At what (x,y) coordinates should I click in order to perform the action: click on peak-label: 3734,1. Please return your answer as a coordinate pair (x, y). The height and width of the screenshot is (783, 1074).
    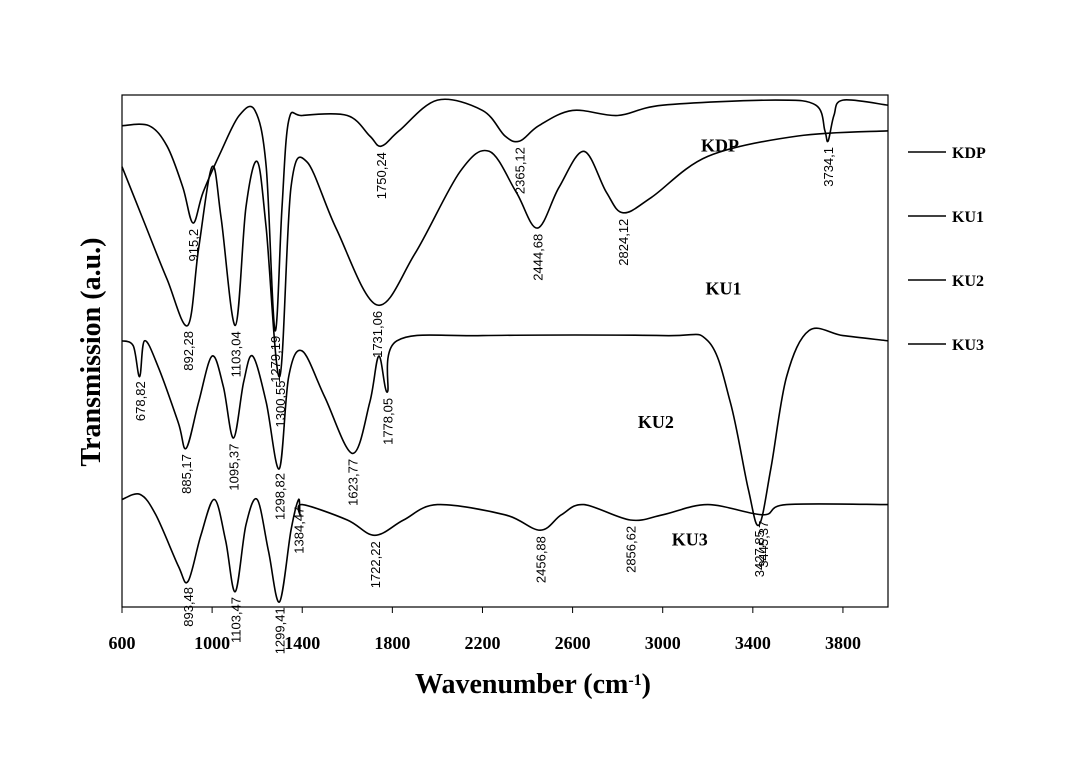
    Looking at the image, I should click on (828, 167).